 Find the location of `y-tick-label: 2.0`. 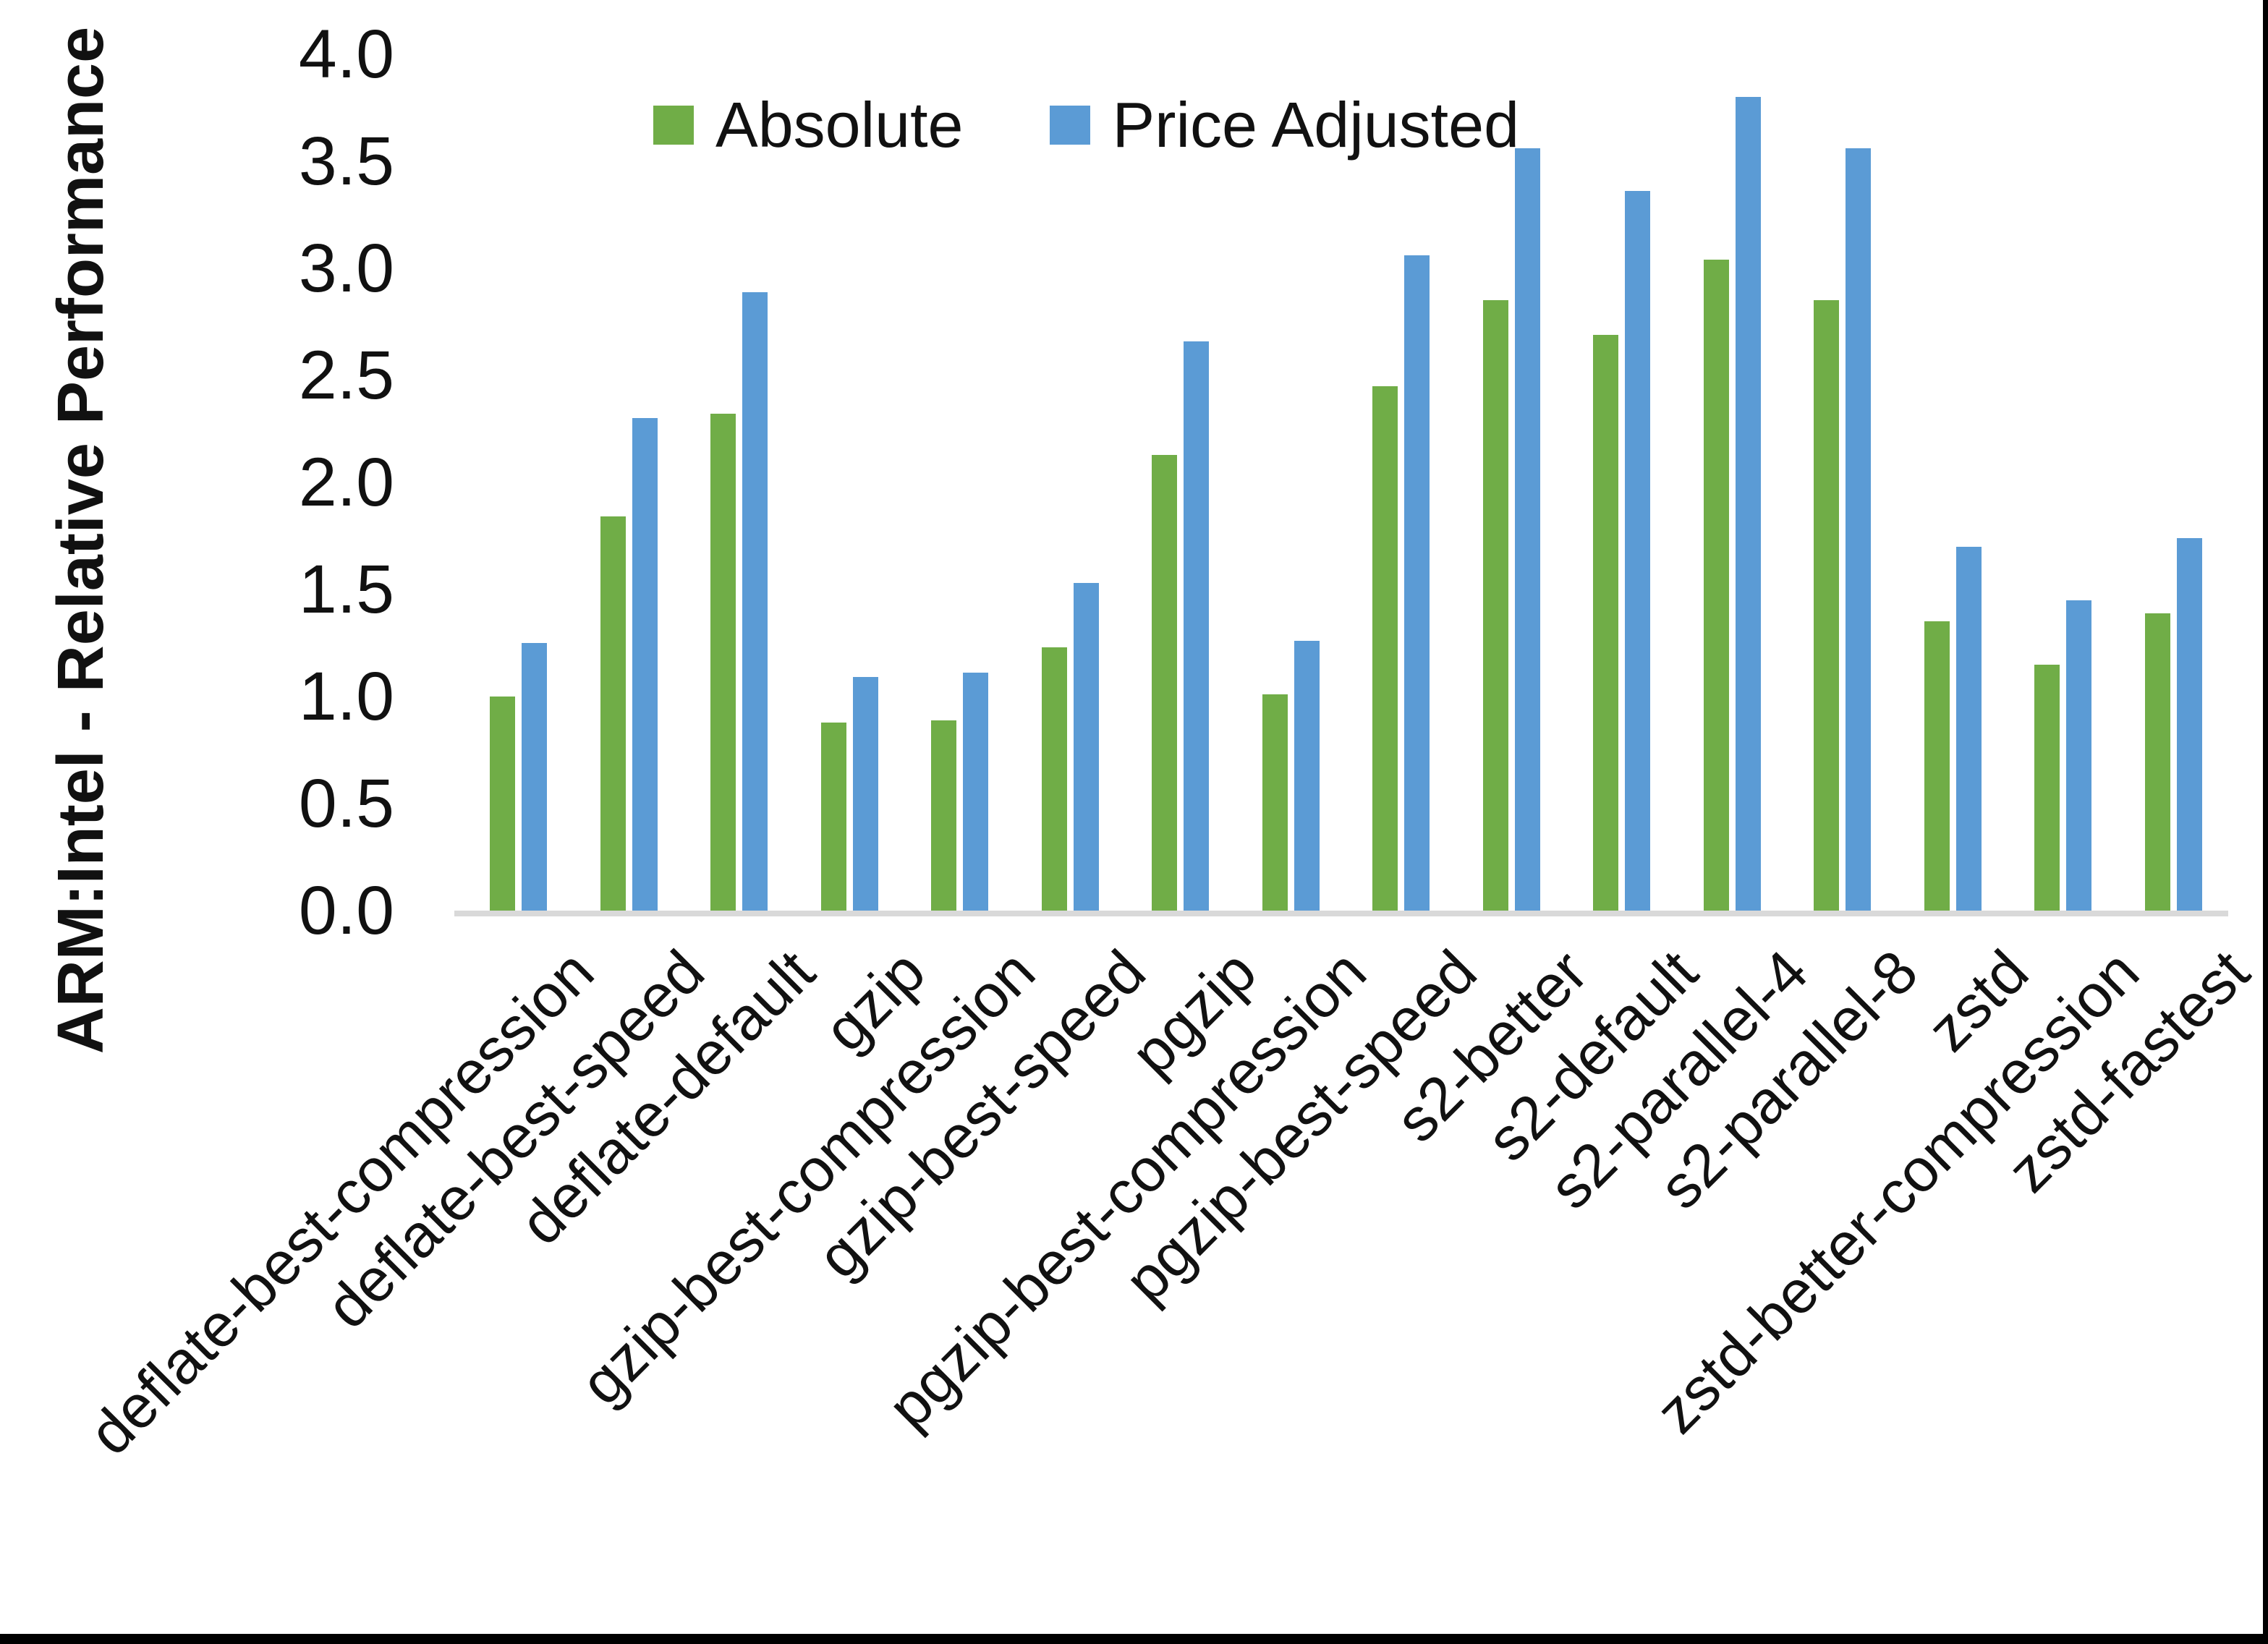

y-tick-label: 2.0 is located at coordinates (346, 482).